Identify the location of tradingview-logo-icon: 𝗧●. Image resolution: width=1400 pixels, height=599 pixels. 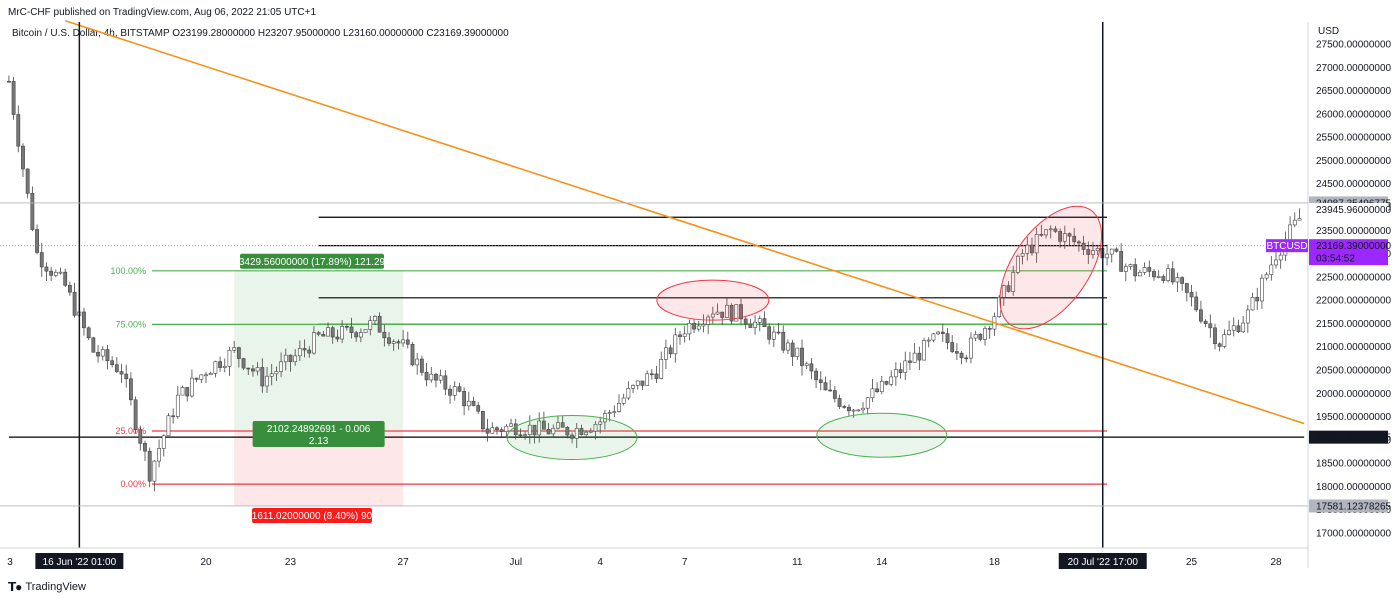
(15, 587).